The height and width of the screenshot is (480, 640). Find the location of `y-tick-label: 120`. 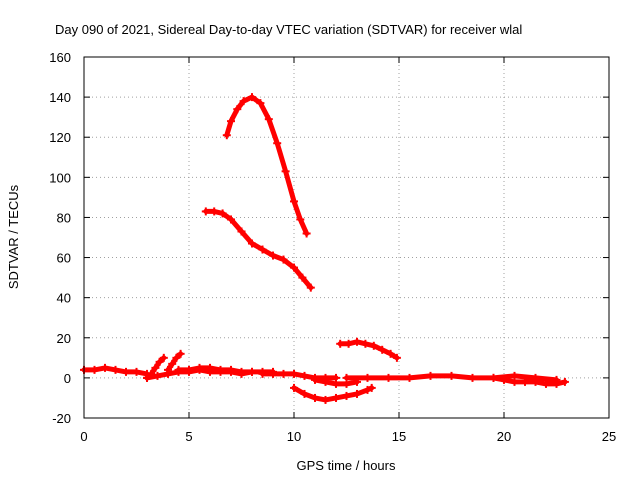

y-tick-label: 120 is located at coordinates (60, 137).